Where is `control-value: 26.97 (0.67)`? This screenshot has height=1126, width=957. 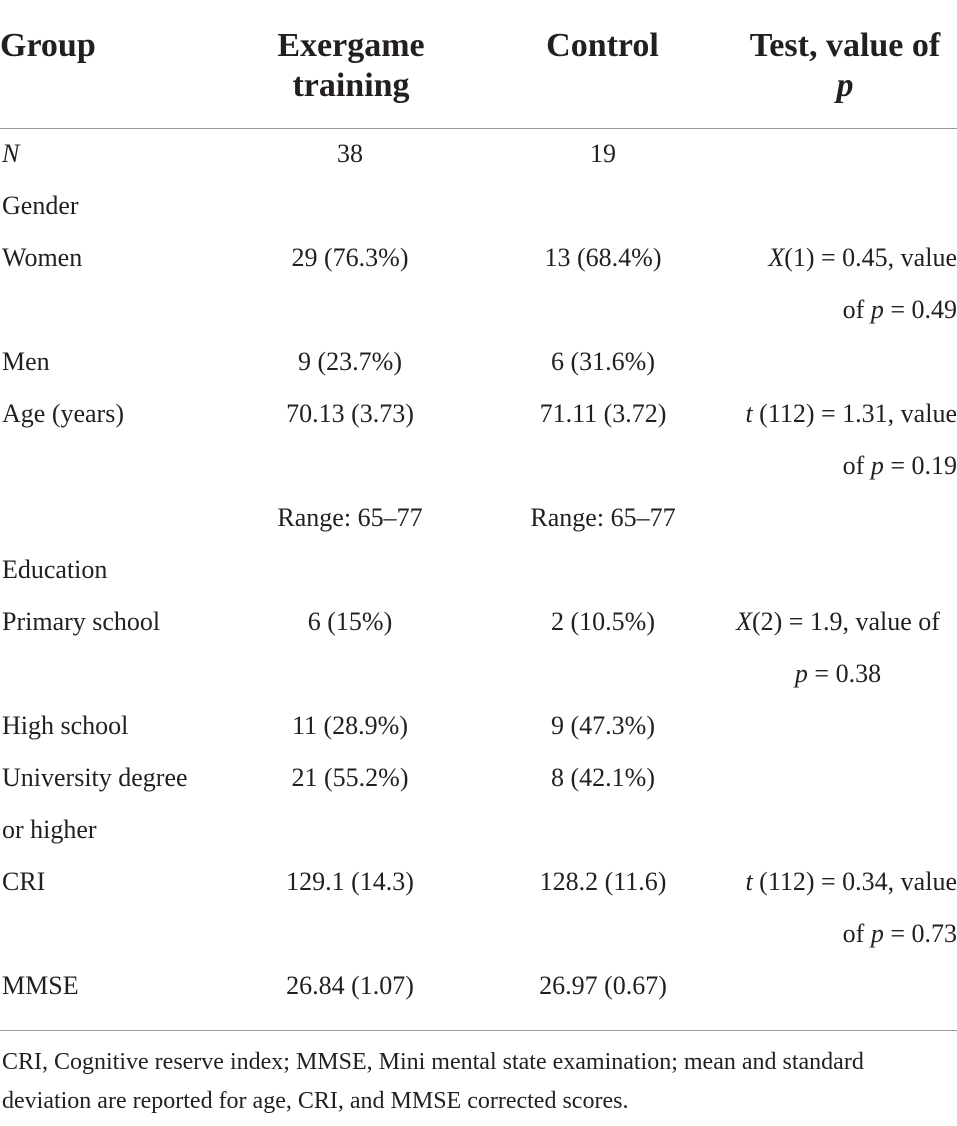
control-value: 26.97 (0.67) is located at coordinates (603, 985).